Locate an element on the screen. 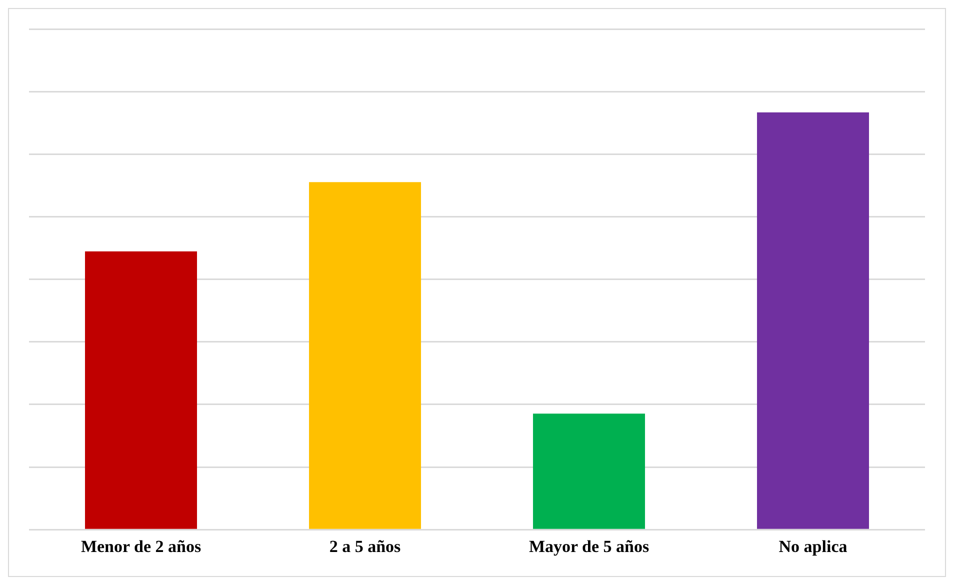  x-tick-label: No aplica is located at coordinates (813, 546).